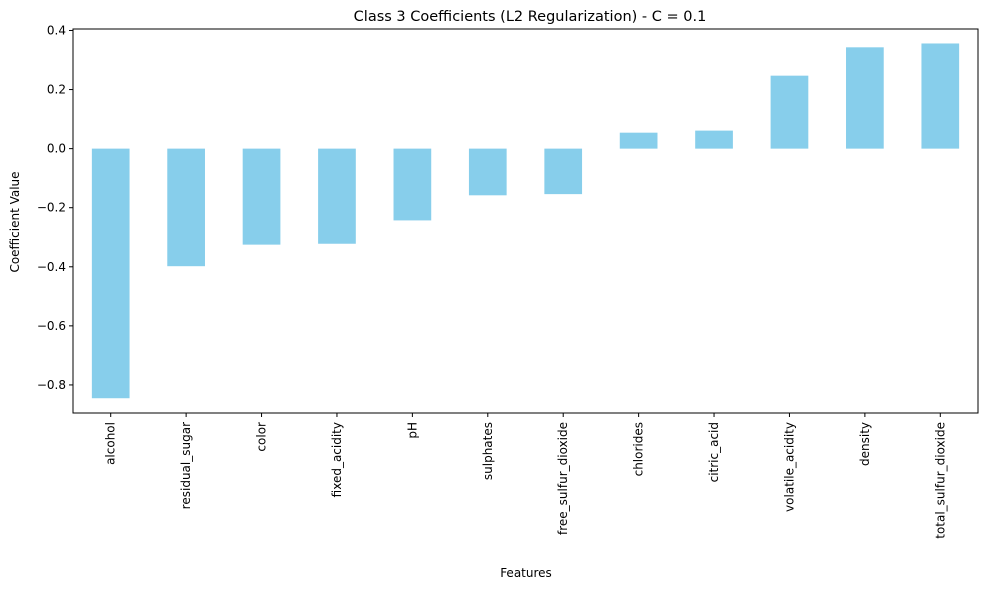  What do you see at coordinates (337, 196) in the screenshot?
I see `bar-fixed_acidity` at bounding box center [337, 196].